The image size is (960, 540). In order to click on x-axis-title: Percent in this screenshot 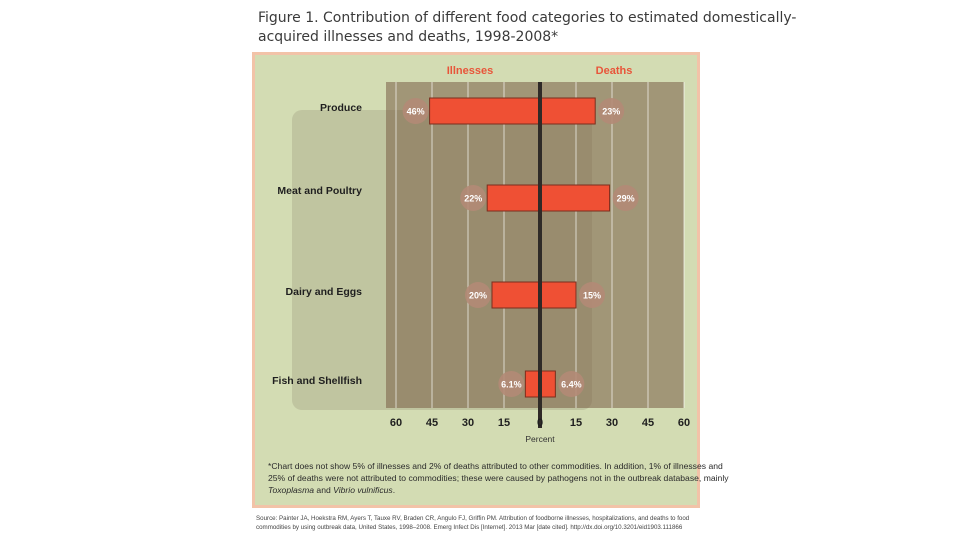, I will do `click(540, 439)`.